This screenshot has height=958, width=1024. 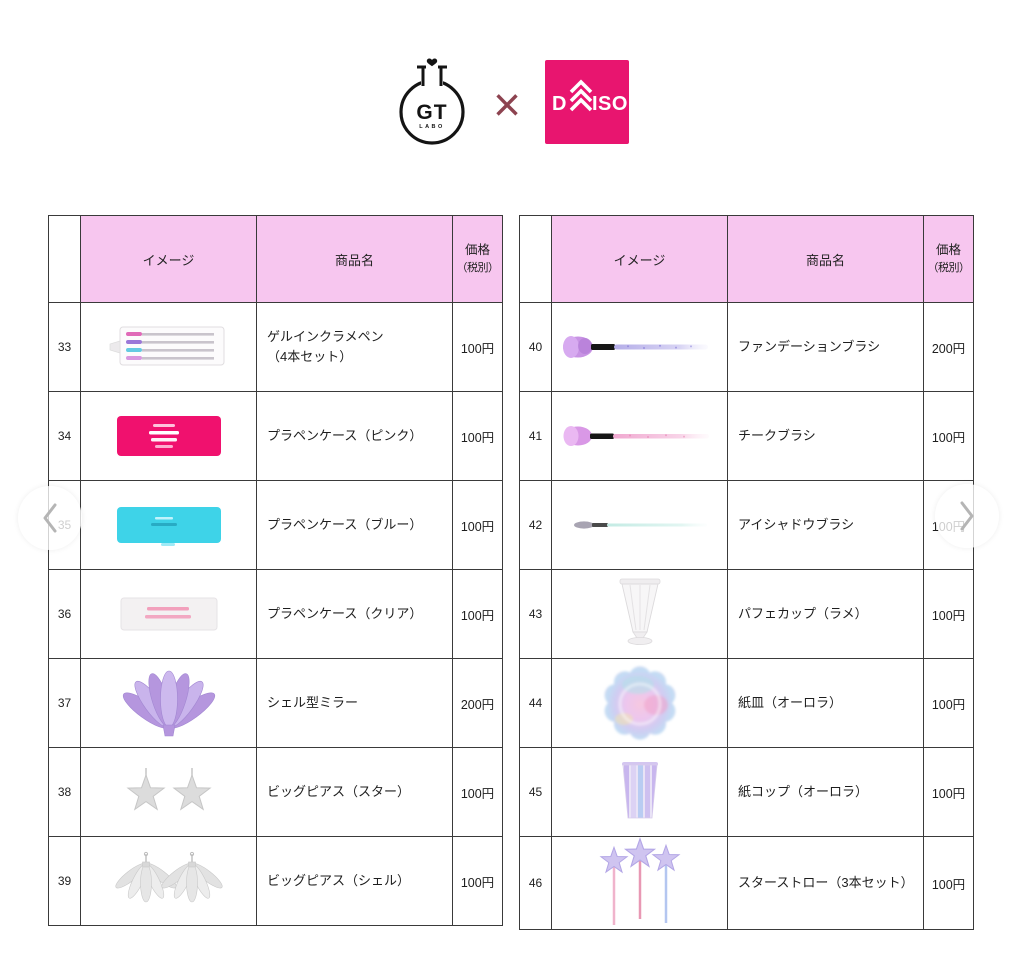 I want to click on table-row: 46 スターストロー（3本セット） 100円, so click(x=746, y=883).